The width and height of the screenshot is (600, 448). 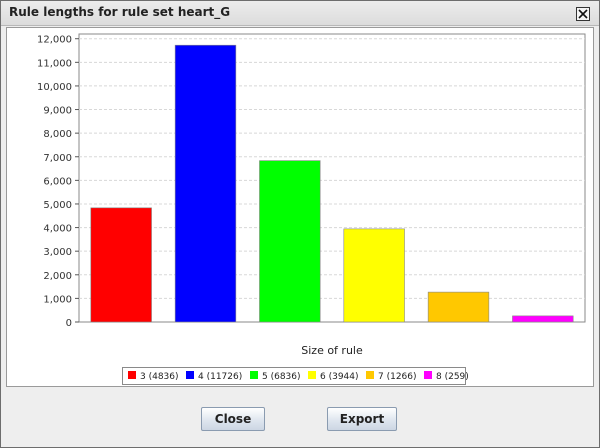 I want to click on legend-label: 6 (3944), so click(x=339, y=377).